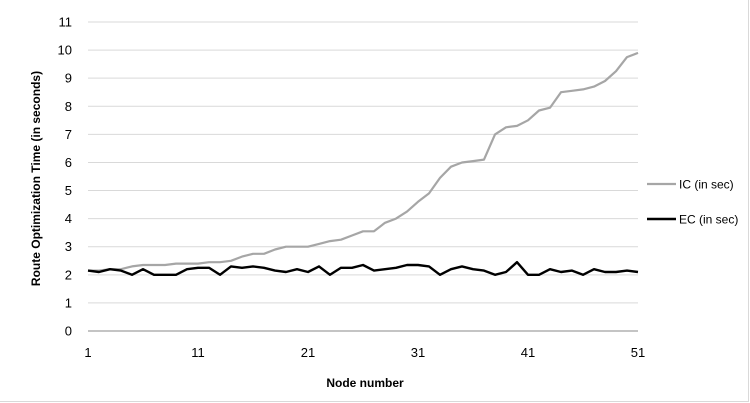 This screenshot has width=750, height=403. I want to click on y-tick-label: 0, so click(68, 331).